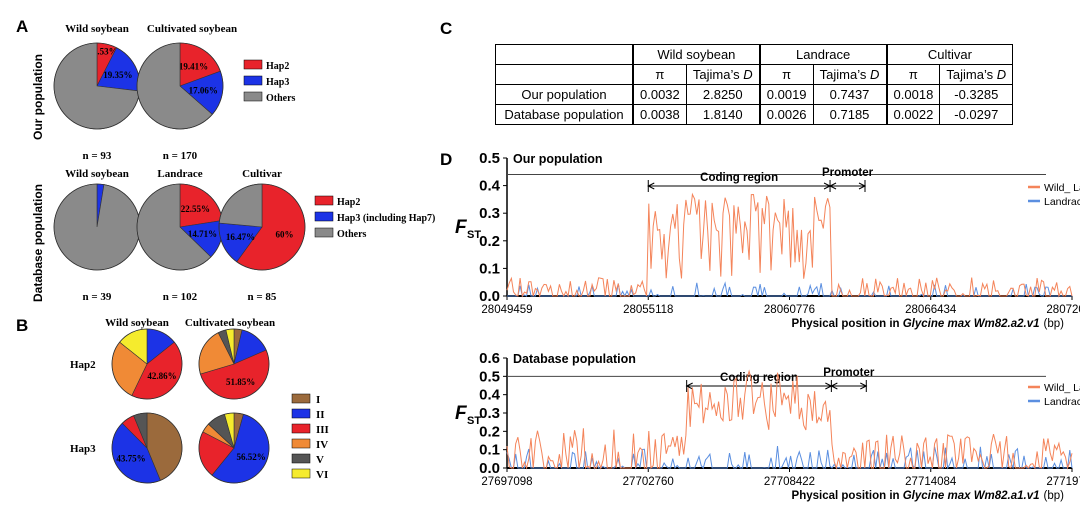 The width and height of the screenshot is (1080, 526). Describe the element at coordinates (240, 237) in the screenshot. I see `pie-slice-label: 16.47%` at that location.